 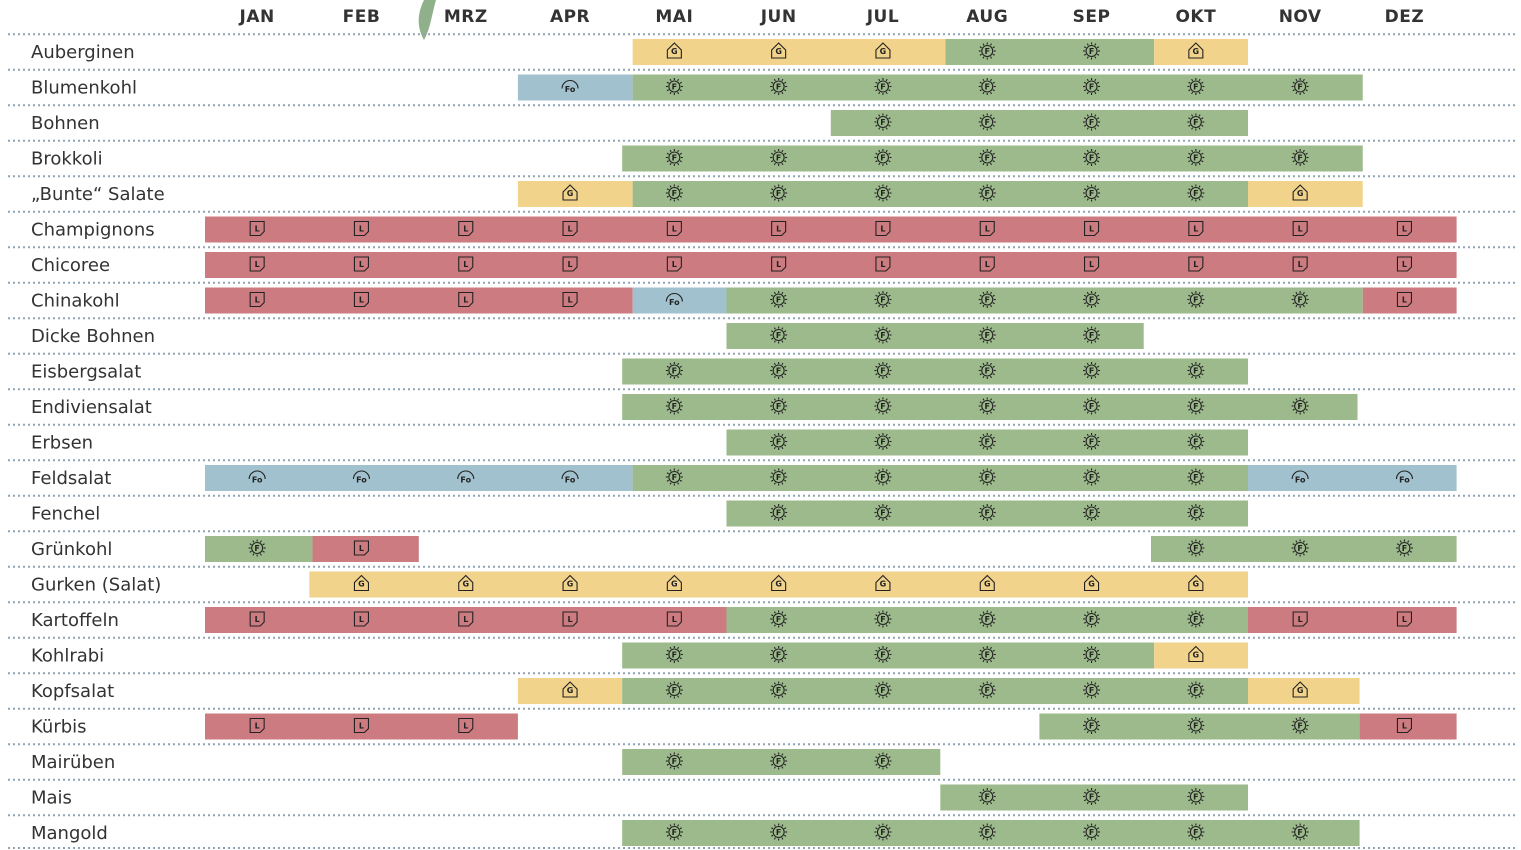 I want to click on month-label: JUL, so click(x=882, y=17).